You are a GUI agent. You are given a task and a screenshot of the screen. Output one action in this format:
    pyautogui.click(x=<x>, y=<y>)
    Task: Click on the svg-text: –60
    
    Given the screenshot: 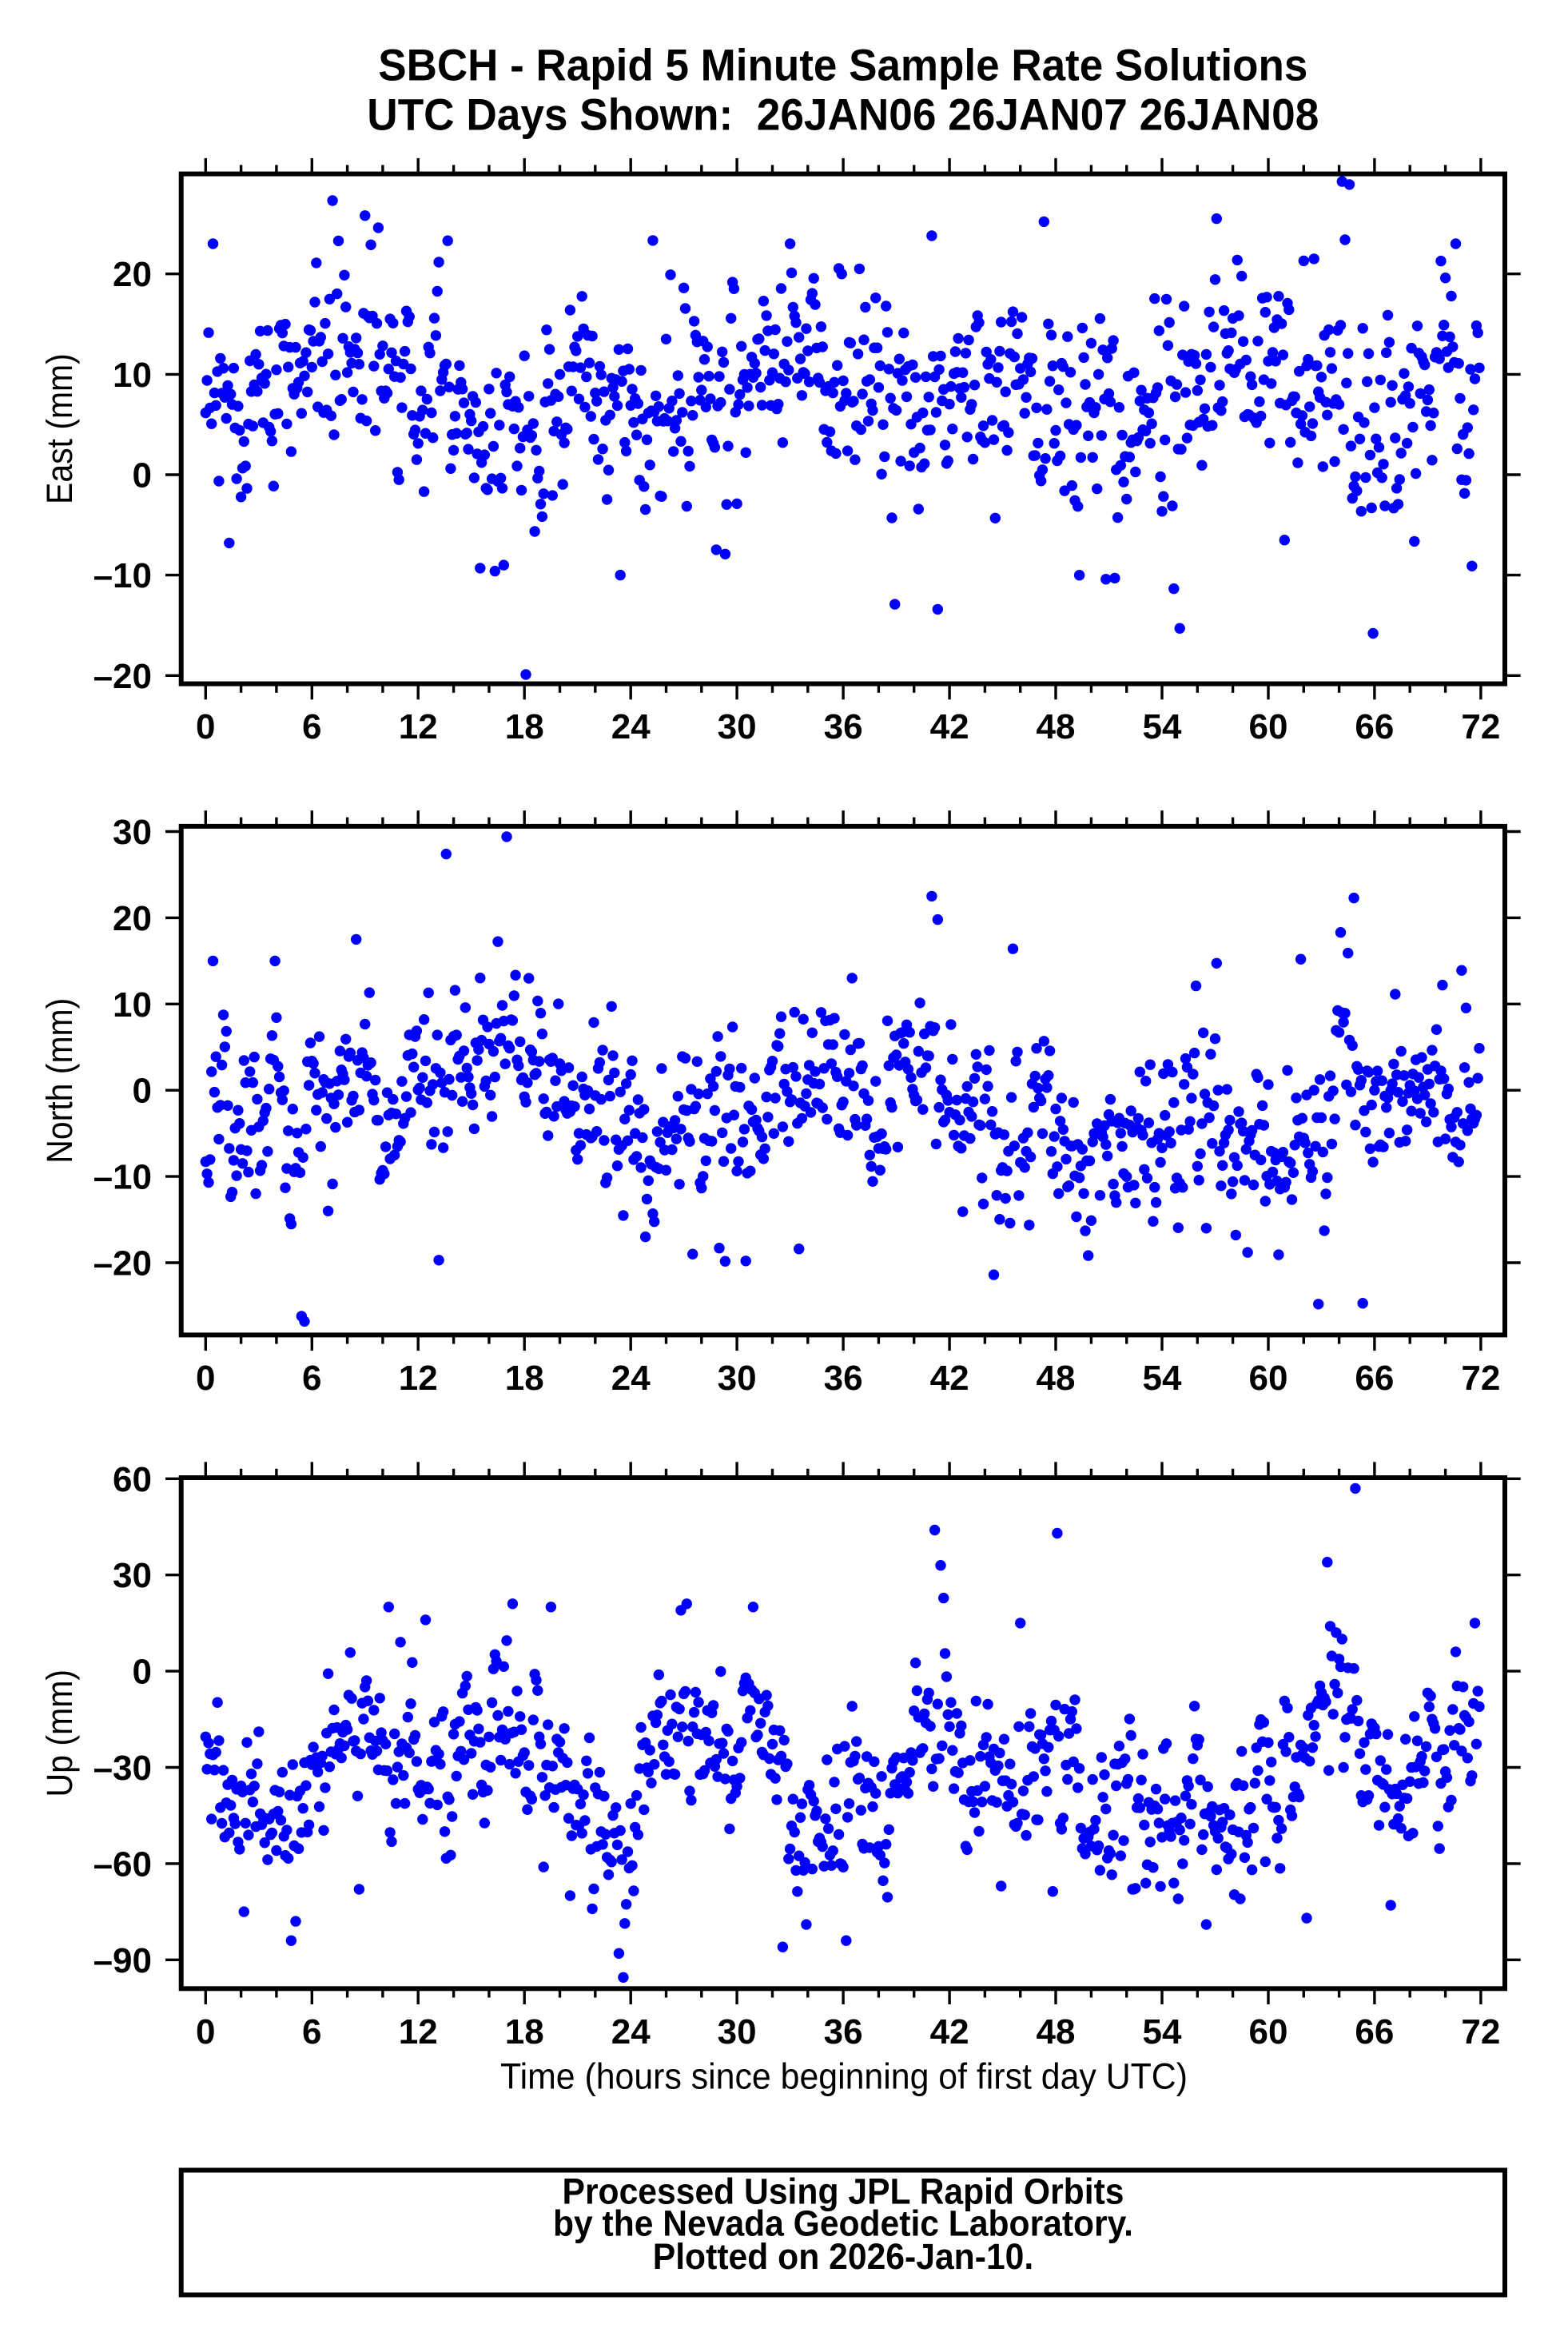 What is the action you would take?
    pyautogui.click(x=123, y=1864)
    